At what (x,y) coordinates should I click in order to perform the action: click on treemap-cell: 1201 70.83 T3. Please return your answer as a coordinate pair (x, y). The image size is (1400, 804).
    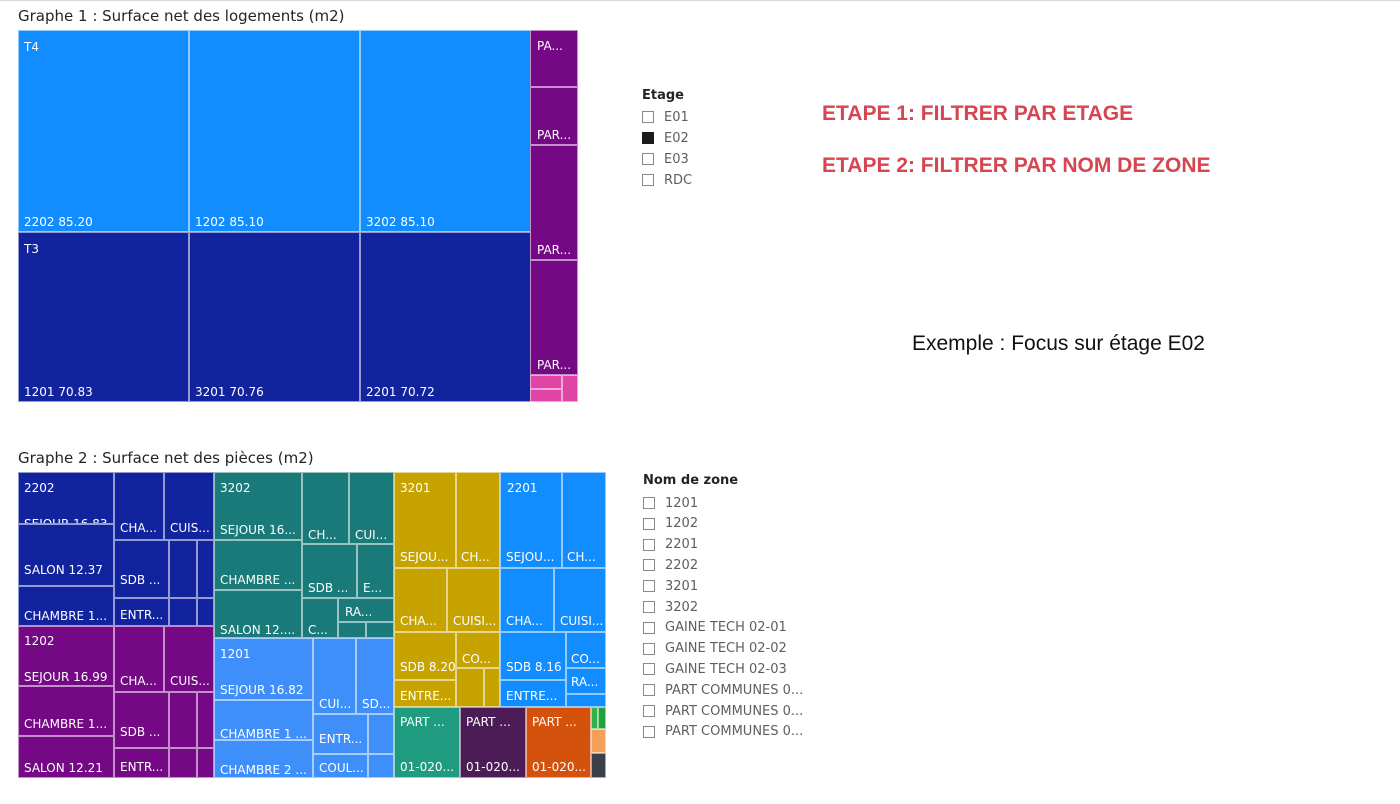
    Looking at the image, I should click on (103, 317).